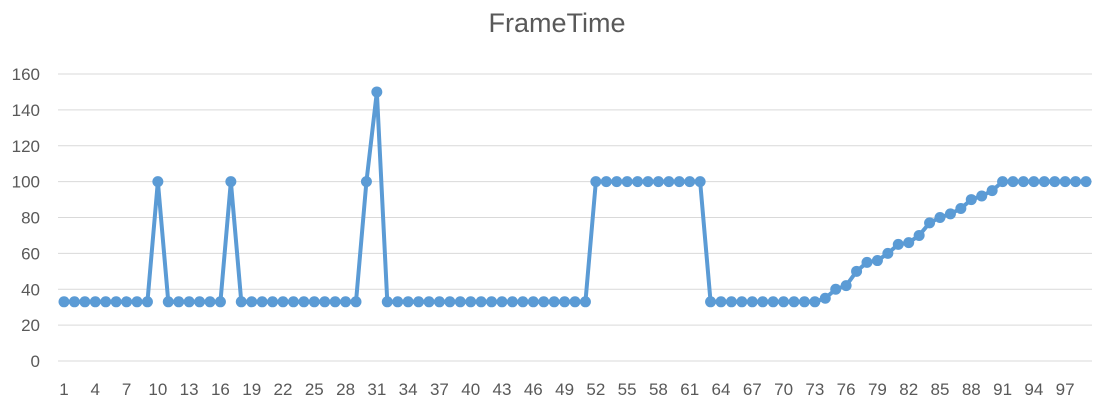 This screenshot has width=1104, height=405. I want to click on x-tick-label: 31, so click(376, 389).